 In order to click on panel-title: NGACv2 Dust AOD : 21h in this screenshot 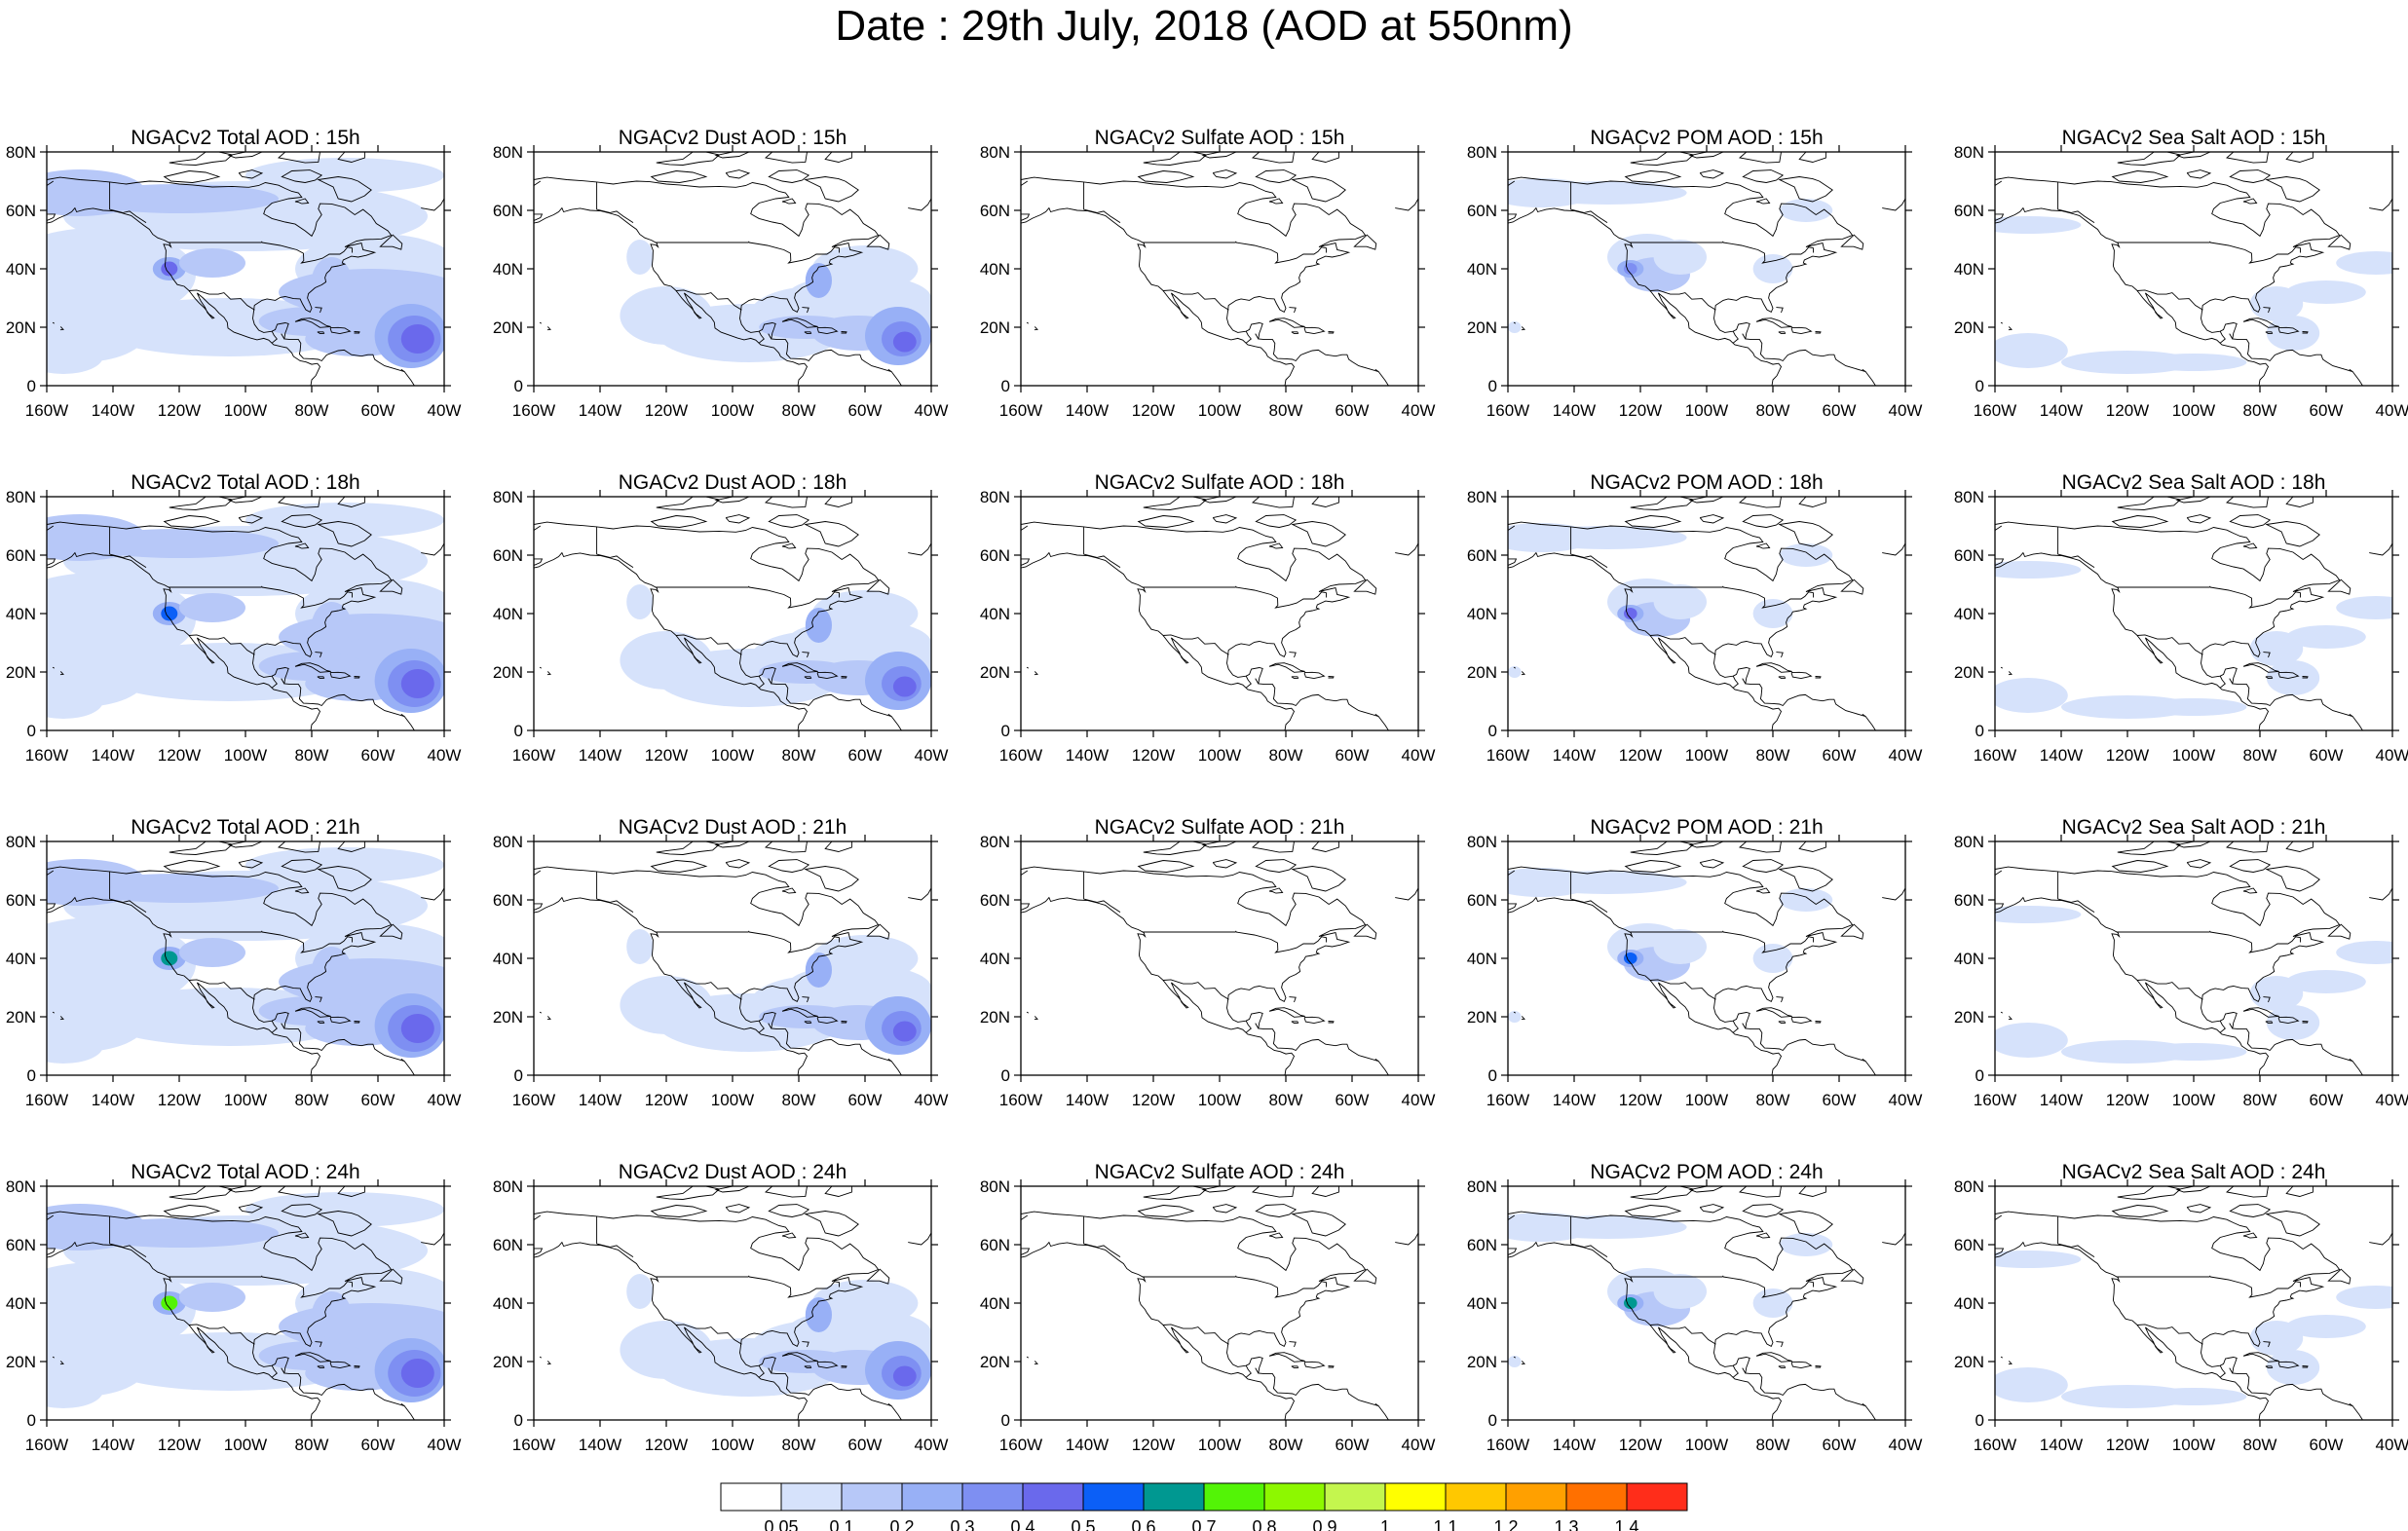, I will do `click(733, 827)`.